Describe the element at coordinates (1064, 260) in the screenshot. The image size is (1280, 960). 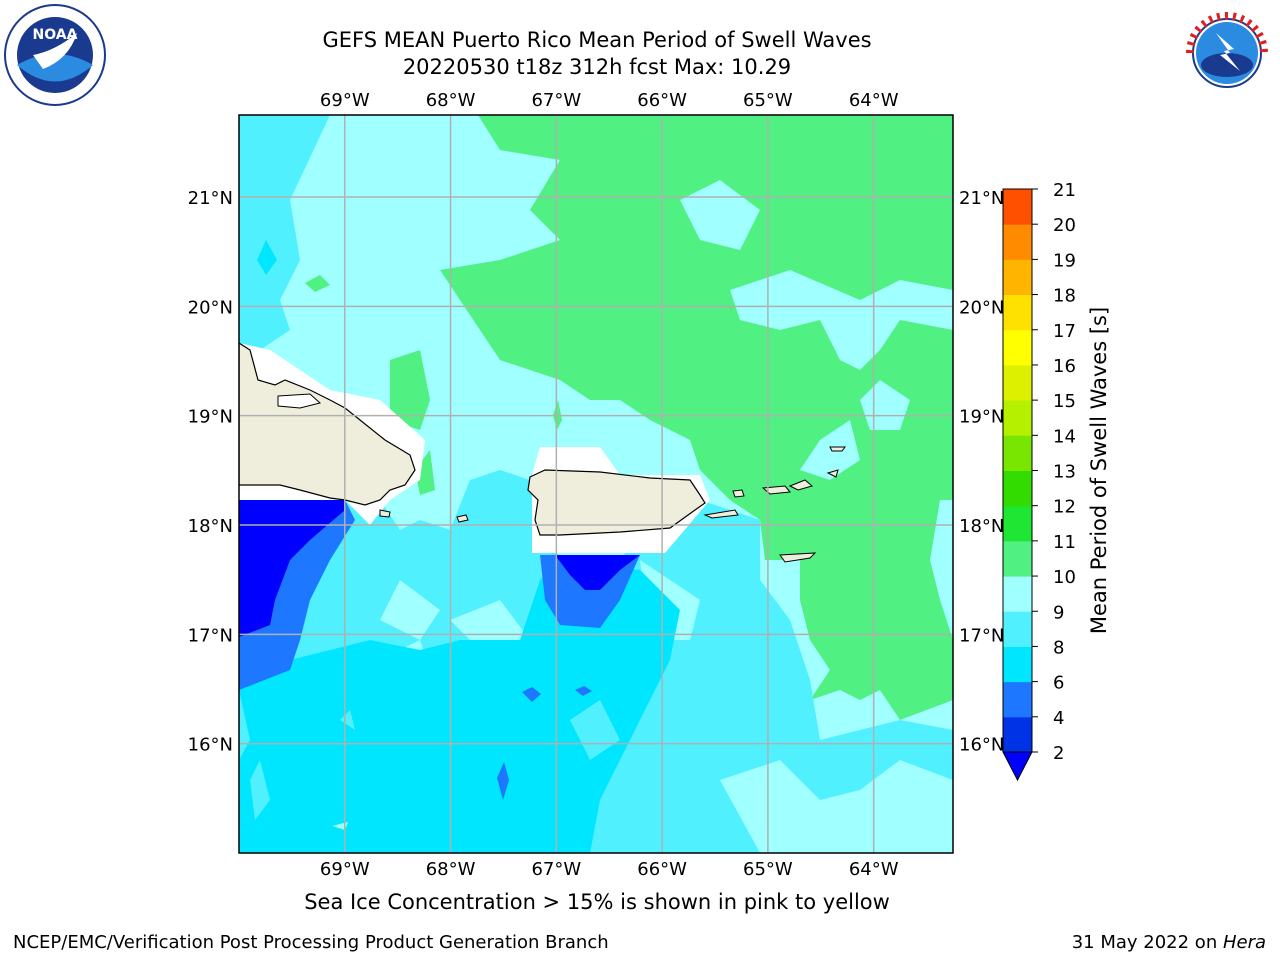
I see `colorbar-tick-label: 19` at that location.